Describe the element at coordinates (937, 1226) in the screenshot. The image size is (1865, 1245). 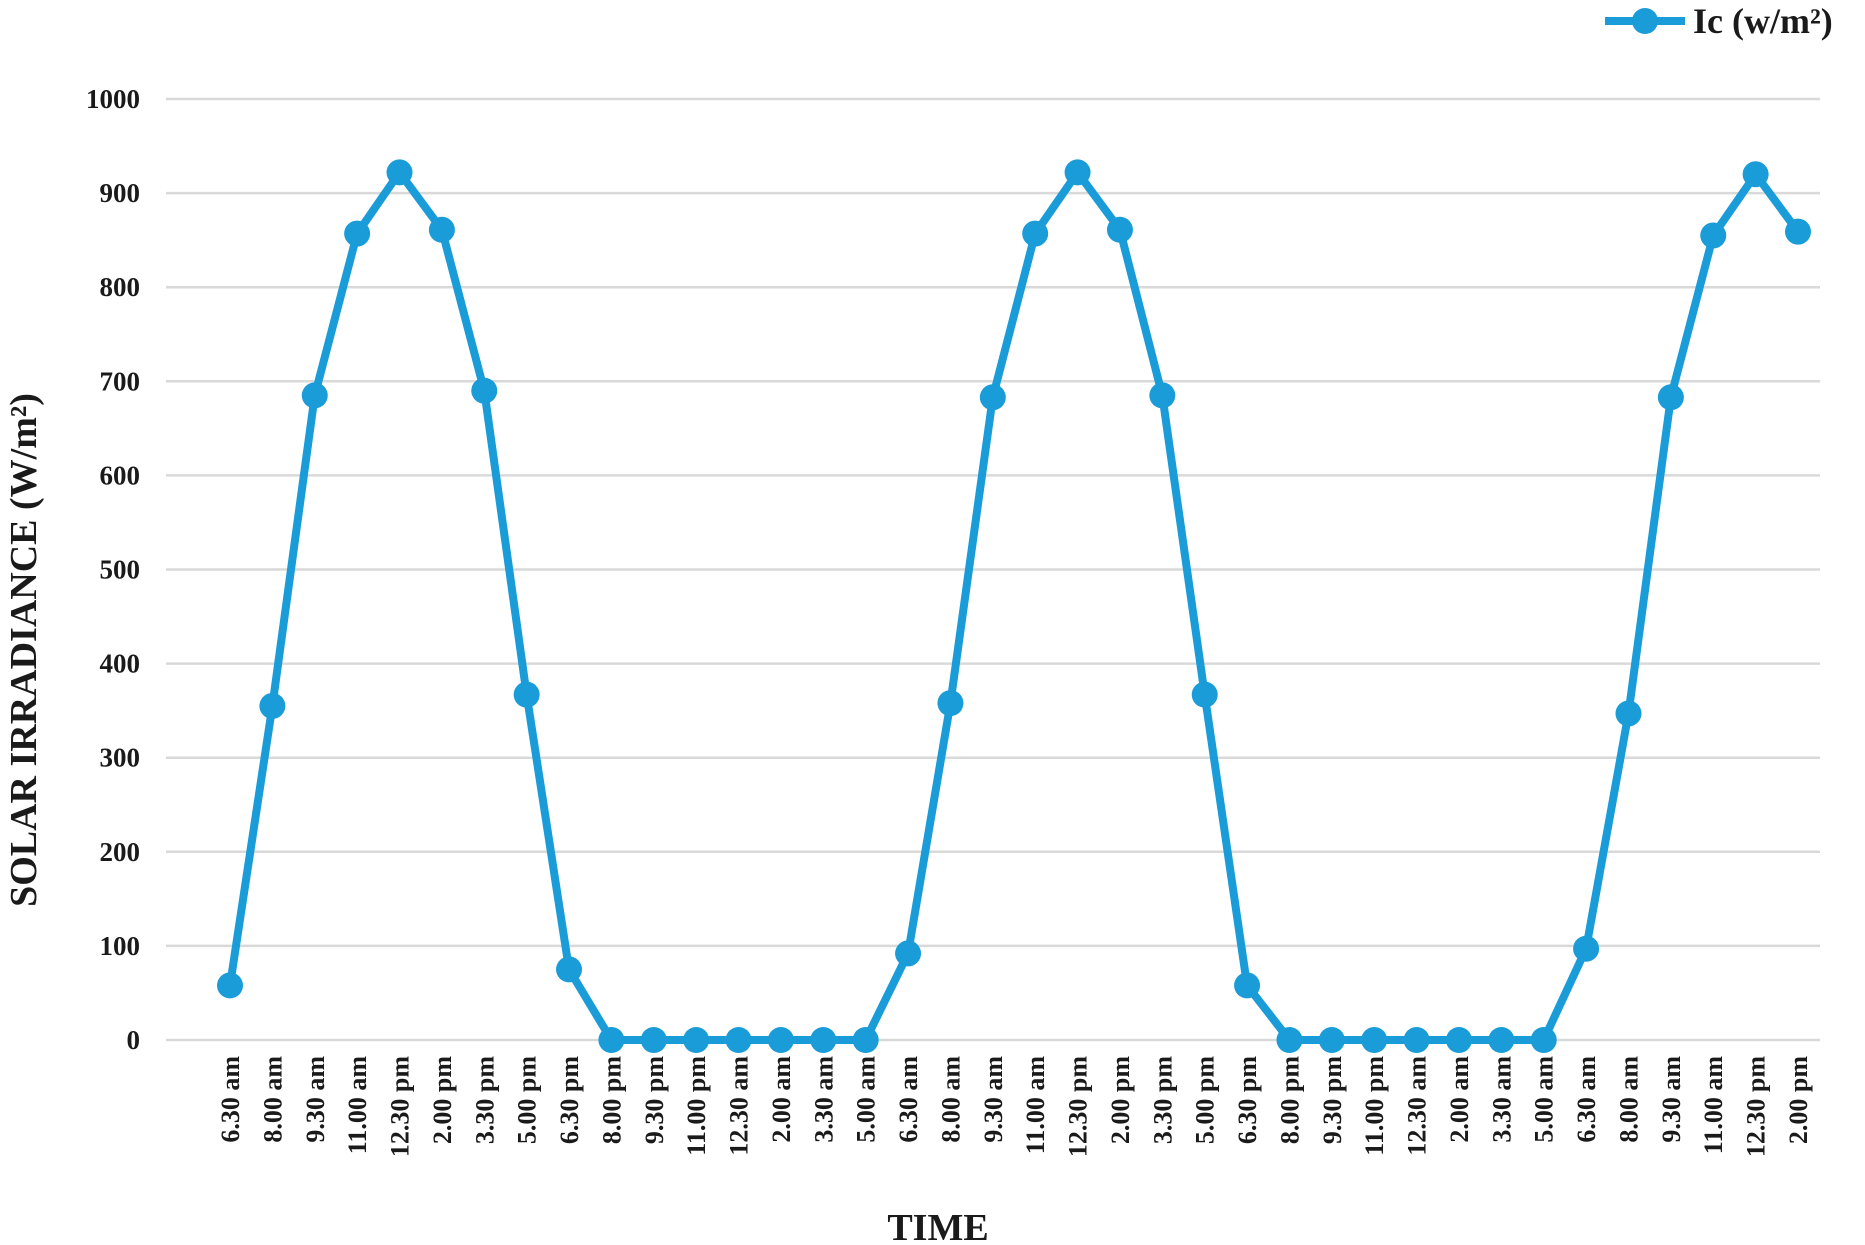
I see `x-axis-label: TIME` at that location.